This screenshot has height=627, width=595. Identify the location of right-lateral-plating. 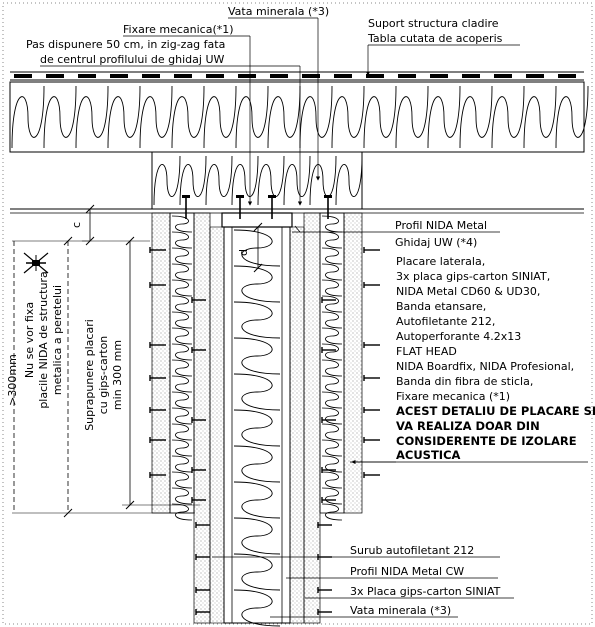
(333, 418).